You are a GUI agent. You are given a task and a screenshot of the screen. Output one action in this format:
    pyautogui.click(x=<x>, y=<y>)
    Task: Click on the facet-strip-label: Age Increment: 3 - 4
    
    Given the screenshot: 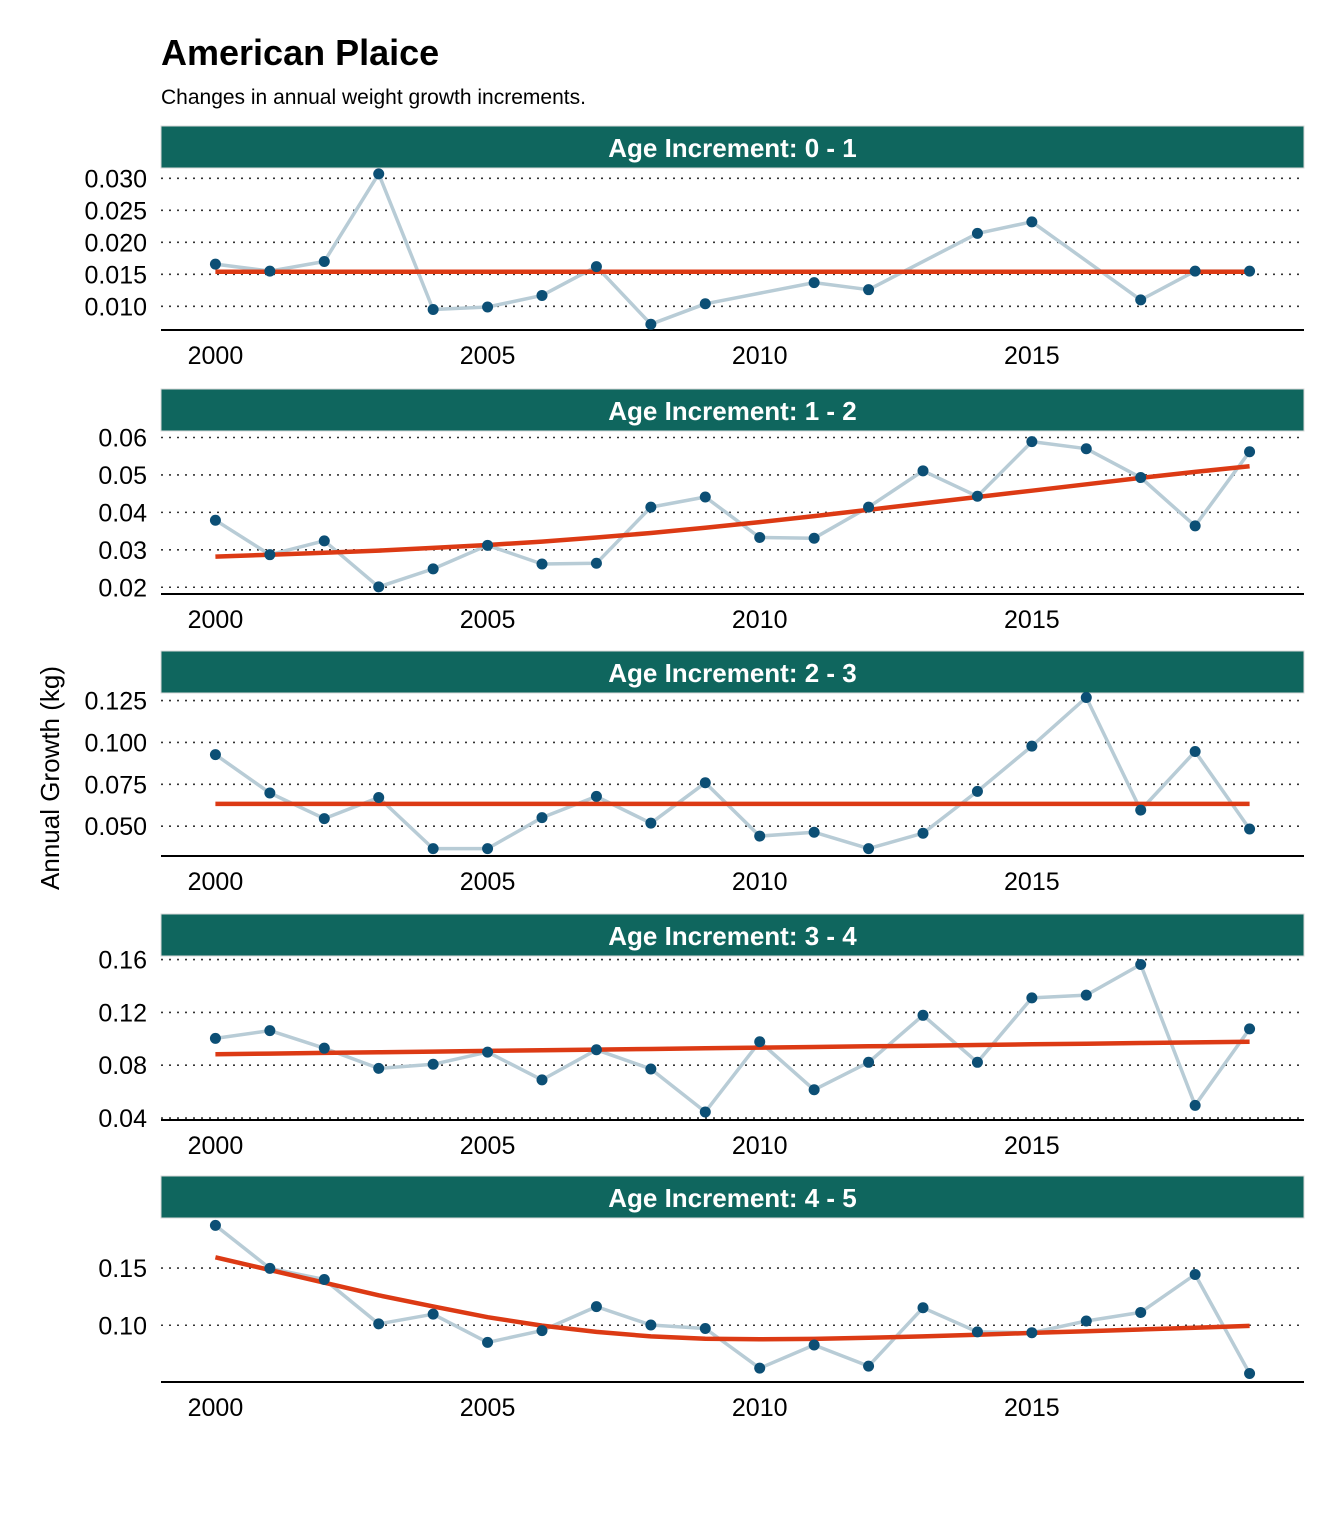 What is the action you would take?
    pyautogui.click(x=732, y=936)
    